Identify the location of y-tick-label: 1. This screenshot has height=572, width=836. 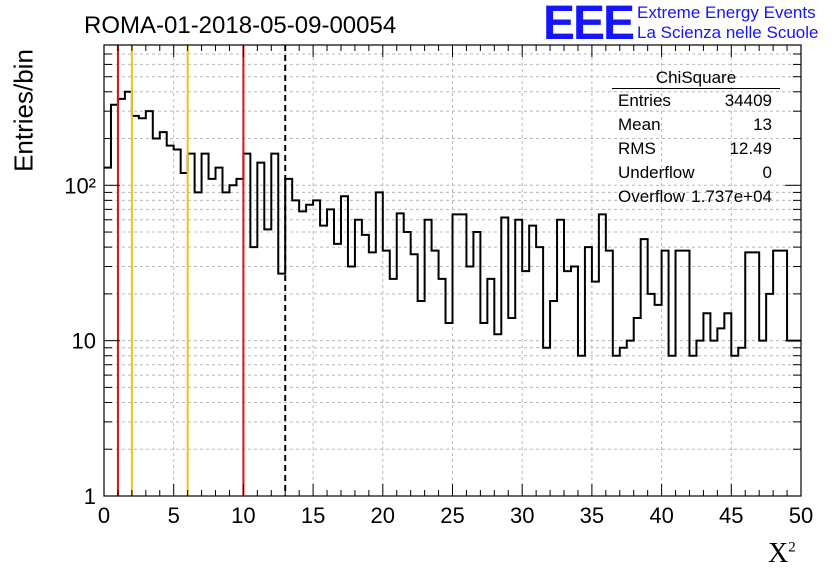
(90, 496).